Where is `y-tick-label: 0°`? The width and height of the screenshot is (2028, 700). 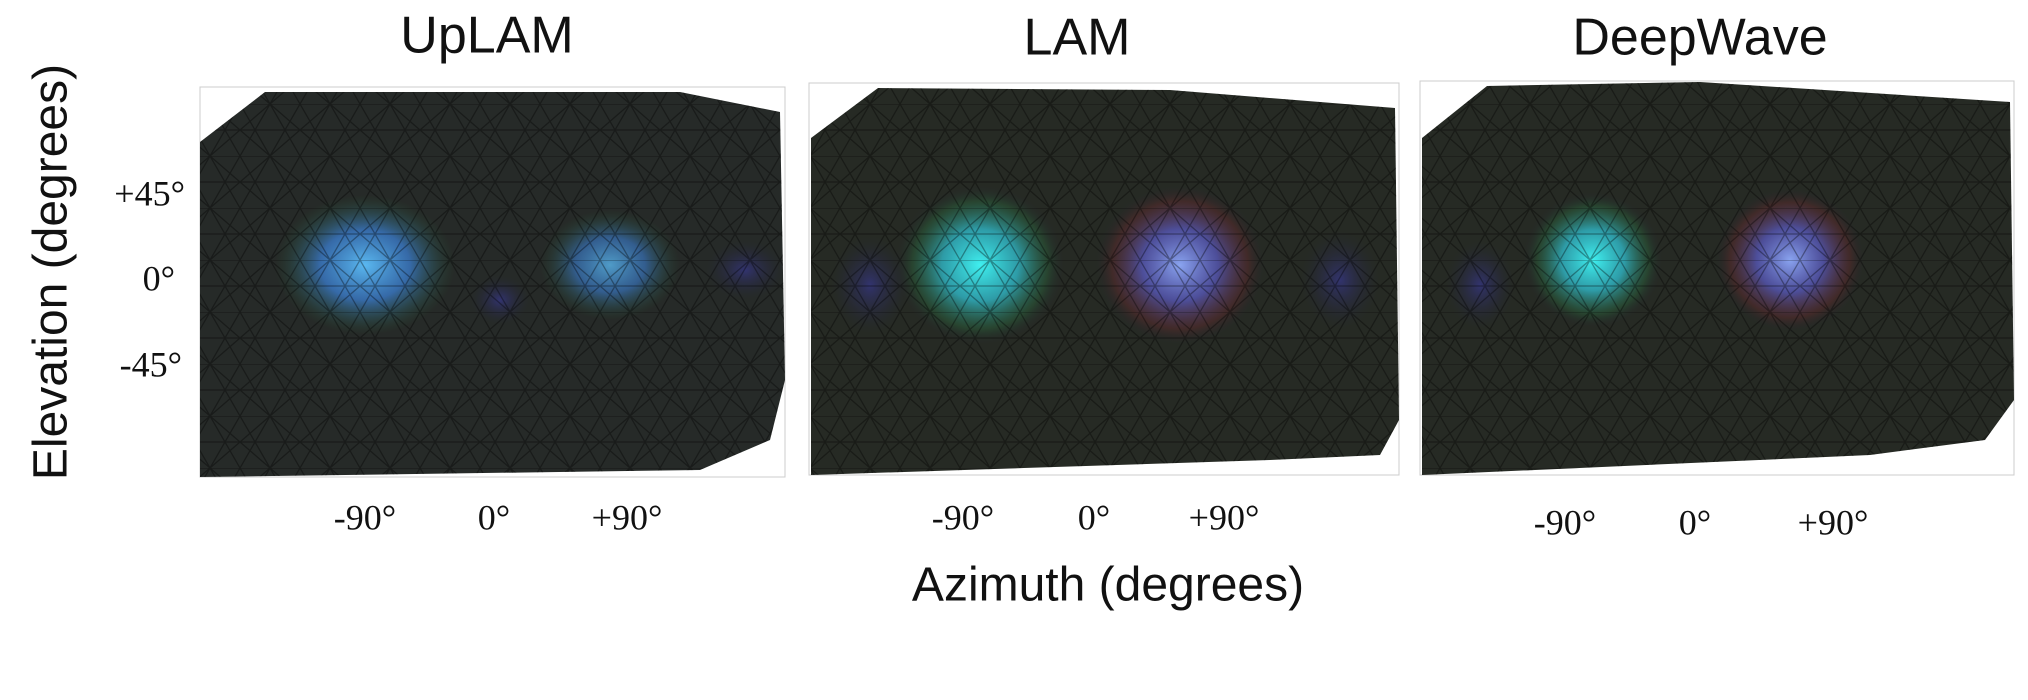 y-tick-label: 0° is located at coordinates (159, 278).